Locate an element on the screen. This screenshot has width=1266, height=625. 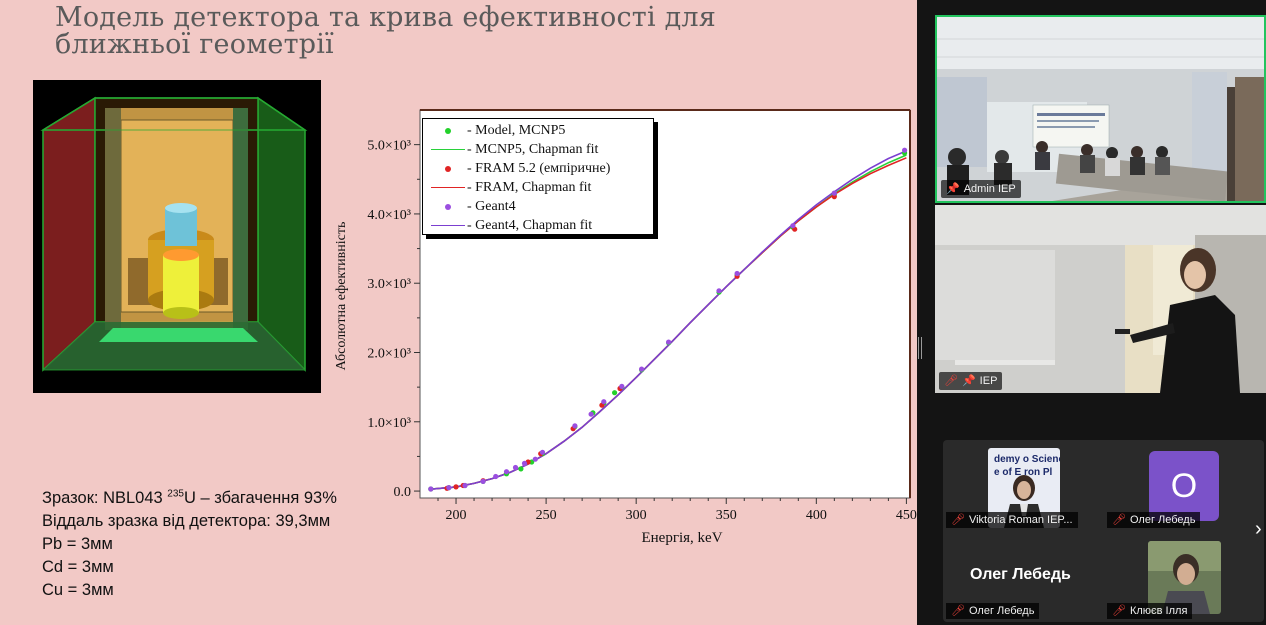
x-tick-label: 450 is located at coordinates (906, 515).